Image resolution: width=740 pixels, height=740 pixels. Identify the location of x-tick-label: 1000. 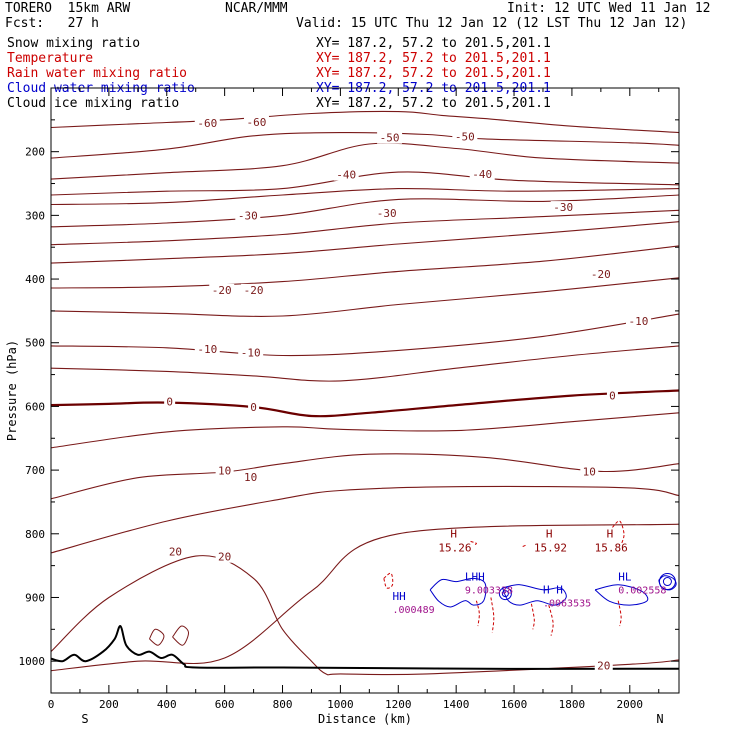
(340, 704).